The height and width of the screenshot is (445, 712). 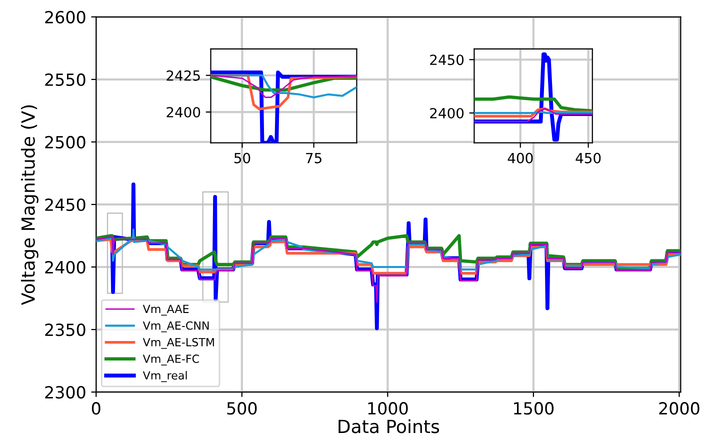 What do you see at coordinates (175, 326) in the screenshot?
I see `legend-label: Vm_AE-CNN` at bounding box center [175, 326].